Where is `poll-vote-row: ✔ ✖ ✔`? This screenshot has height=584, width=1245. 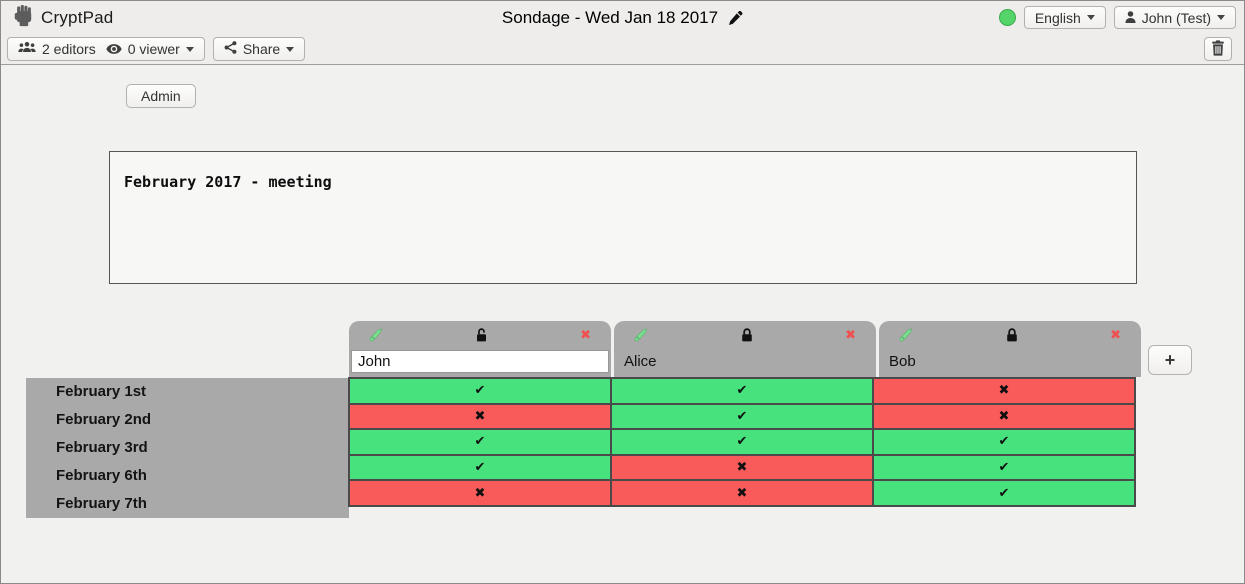
poll-vote-row: ✔ ✖ ✔ is located at coordinates (742, 467).